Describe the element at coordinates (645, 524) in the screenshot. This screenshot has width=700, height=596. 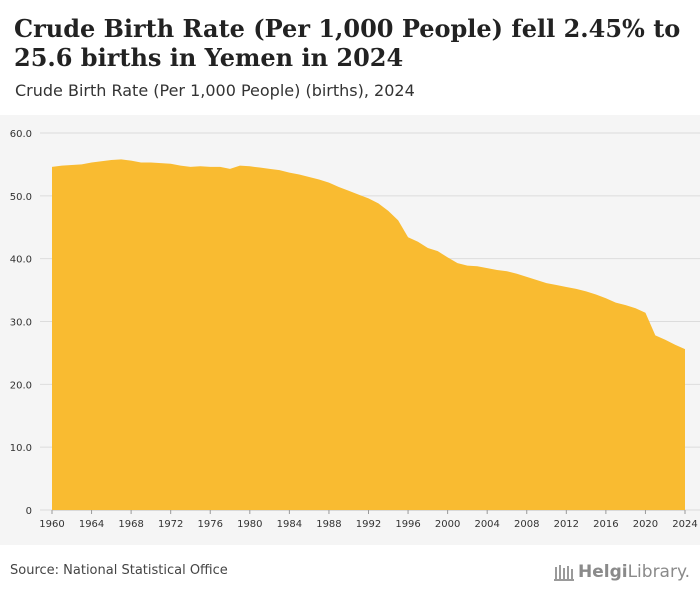
I see `x-tick-label: 2020` at that location.